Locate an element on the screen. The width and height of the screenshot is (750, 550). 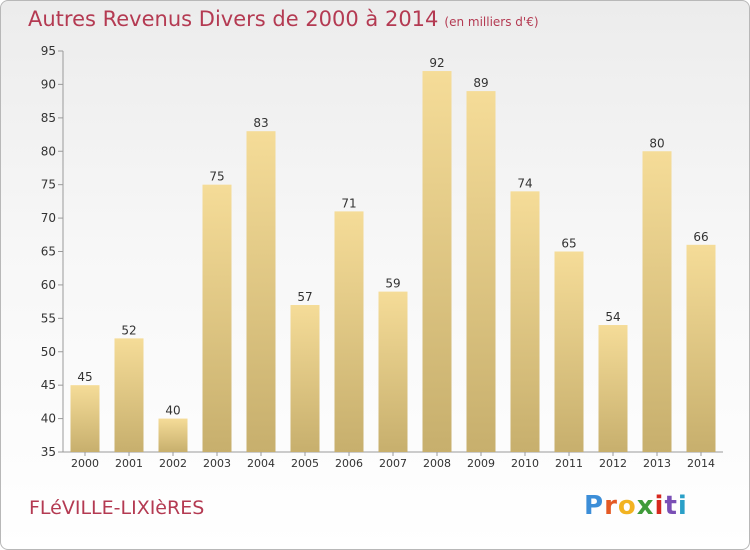
x-tick-label: 2011 is located at coordinates (569, 463).